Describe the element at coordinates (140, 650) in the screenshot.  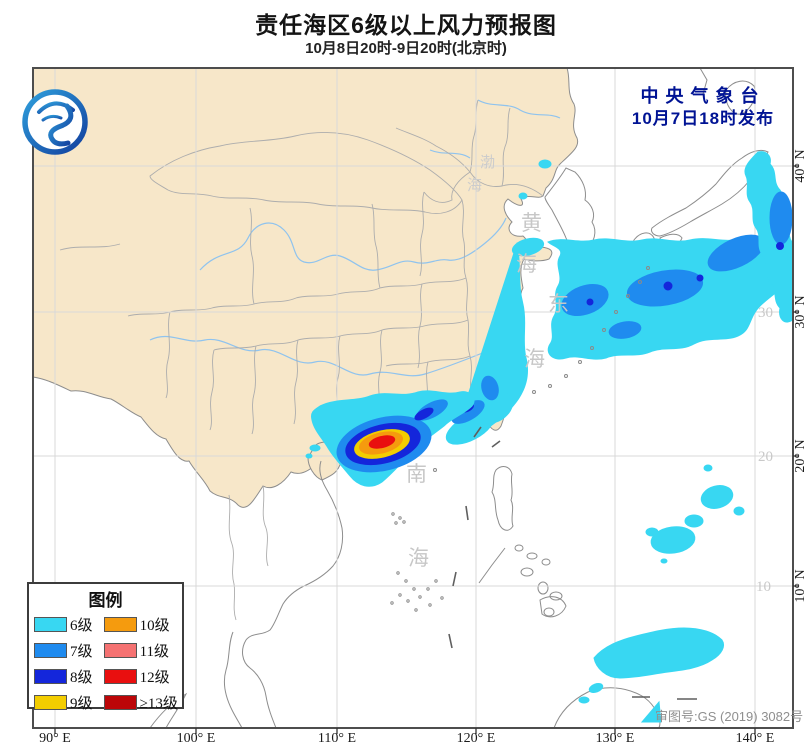
I see `legend-item-11: 11级` at that location.